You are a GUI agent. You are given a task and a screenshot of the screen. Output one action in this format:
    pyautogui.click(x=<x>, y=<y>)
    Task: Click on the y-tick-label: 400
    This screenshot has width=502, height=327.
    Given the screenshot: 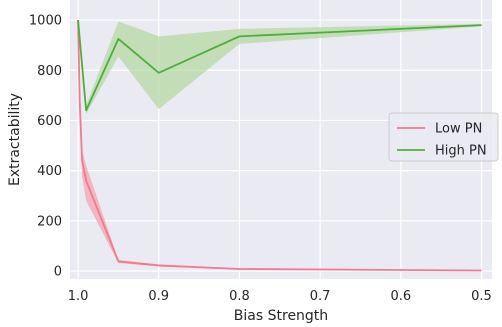 What is the action you would take?
    pyautogui.click(x=49, y=171)
    